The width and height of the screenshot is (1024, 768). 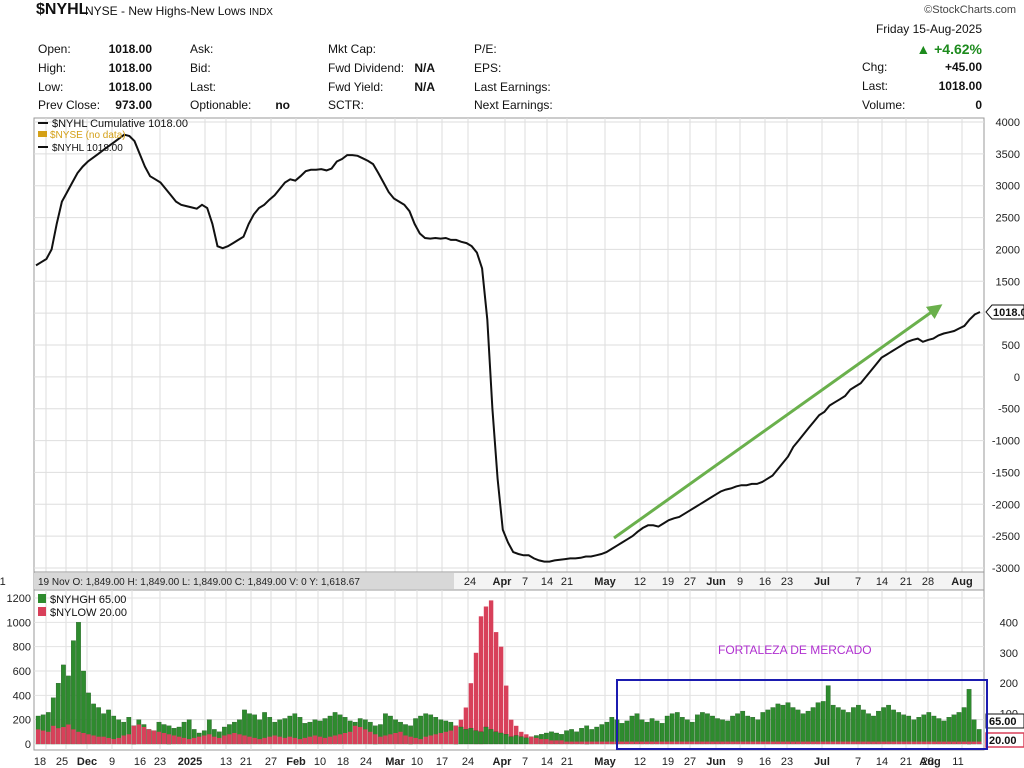 I want to click on y-tick-label: 2500, so click(x=1008, y=219).